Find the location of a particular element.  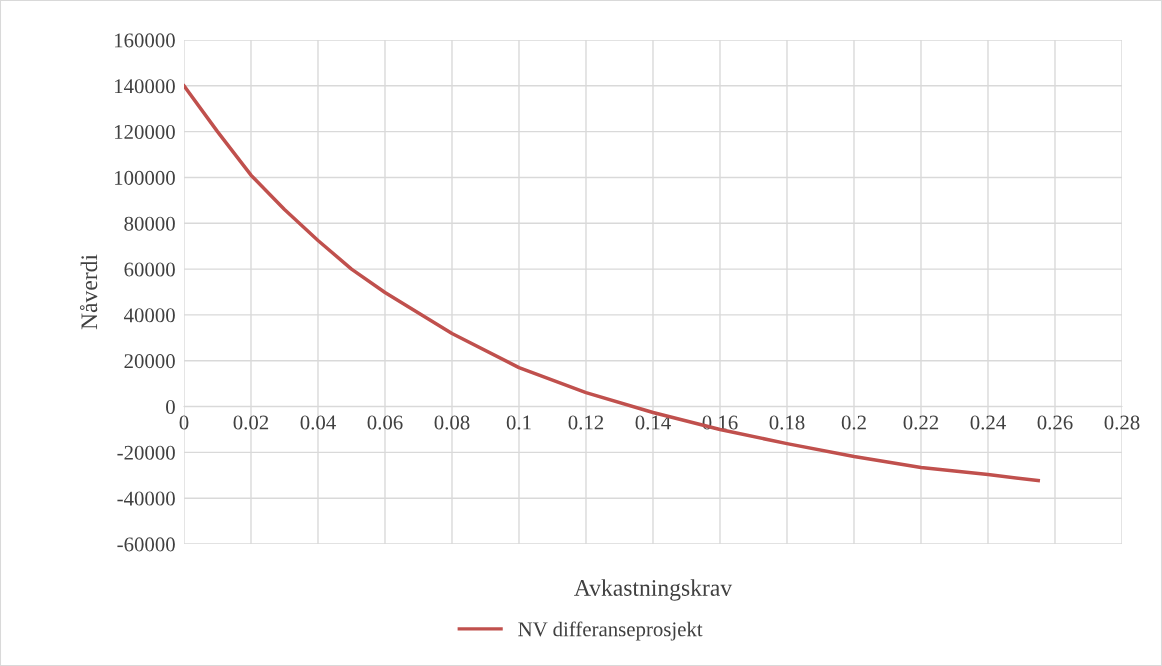

y-tick-label: 160000 is located at coordinates (145, 40).